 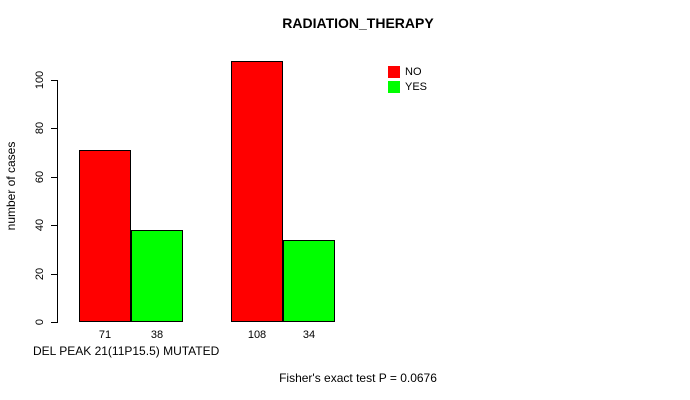 I want to click on bar-value-label: 38, so click(x=157, y=335).